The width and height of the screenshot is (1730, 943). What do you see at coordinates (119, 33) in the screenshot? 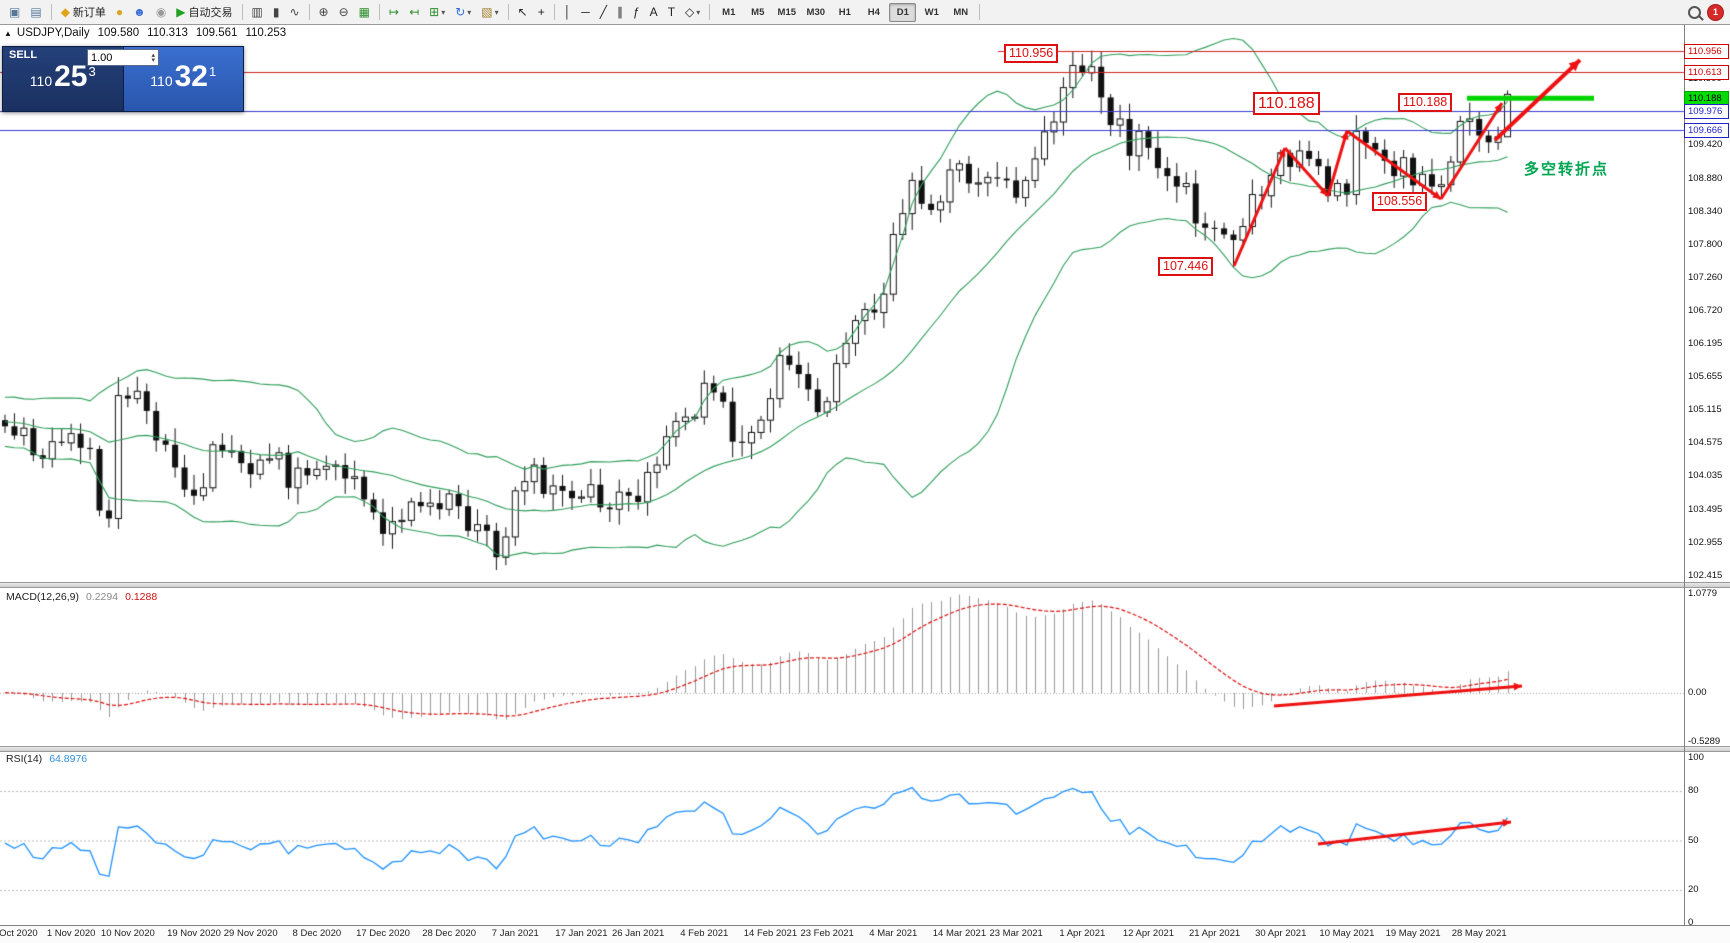
I see `ohlc-open: 109.580` at bounding box center [119, 33].